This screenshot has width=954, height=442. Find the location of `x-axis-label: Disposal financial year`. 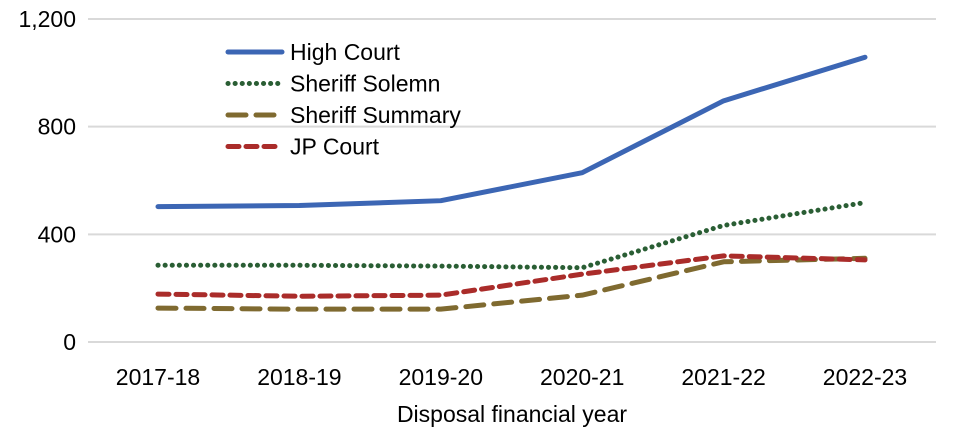

x-axis-label: Disposal financial year is located at coordinates (512, 414).